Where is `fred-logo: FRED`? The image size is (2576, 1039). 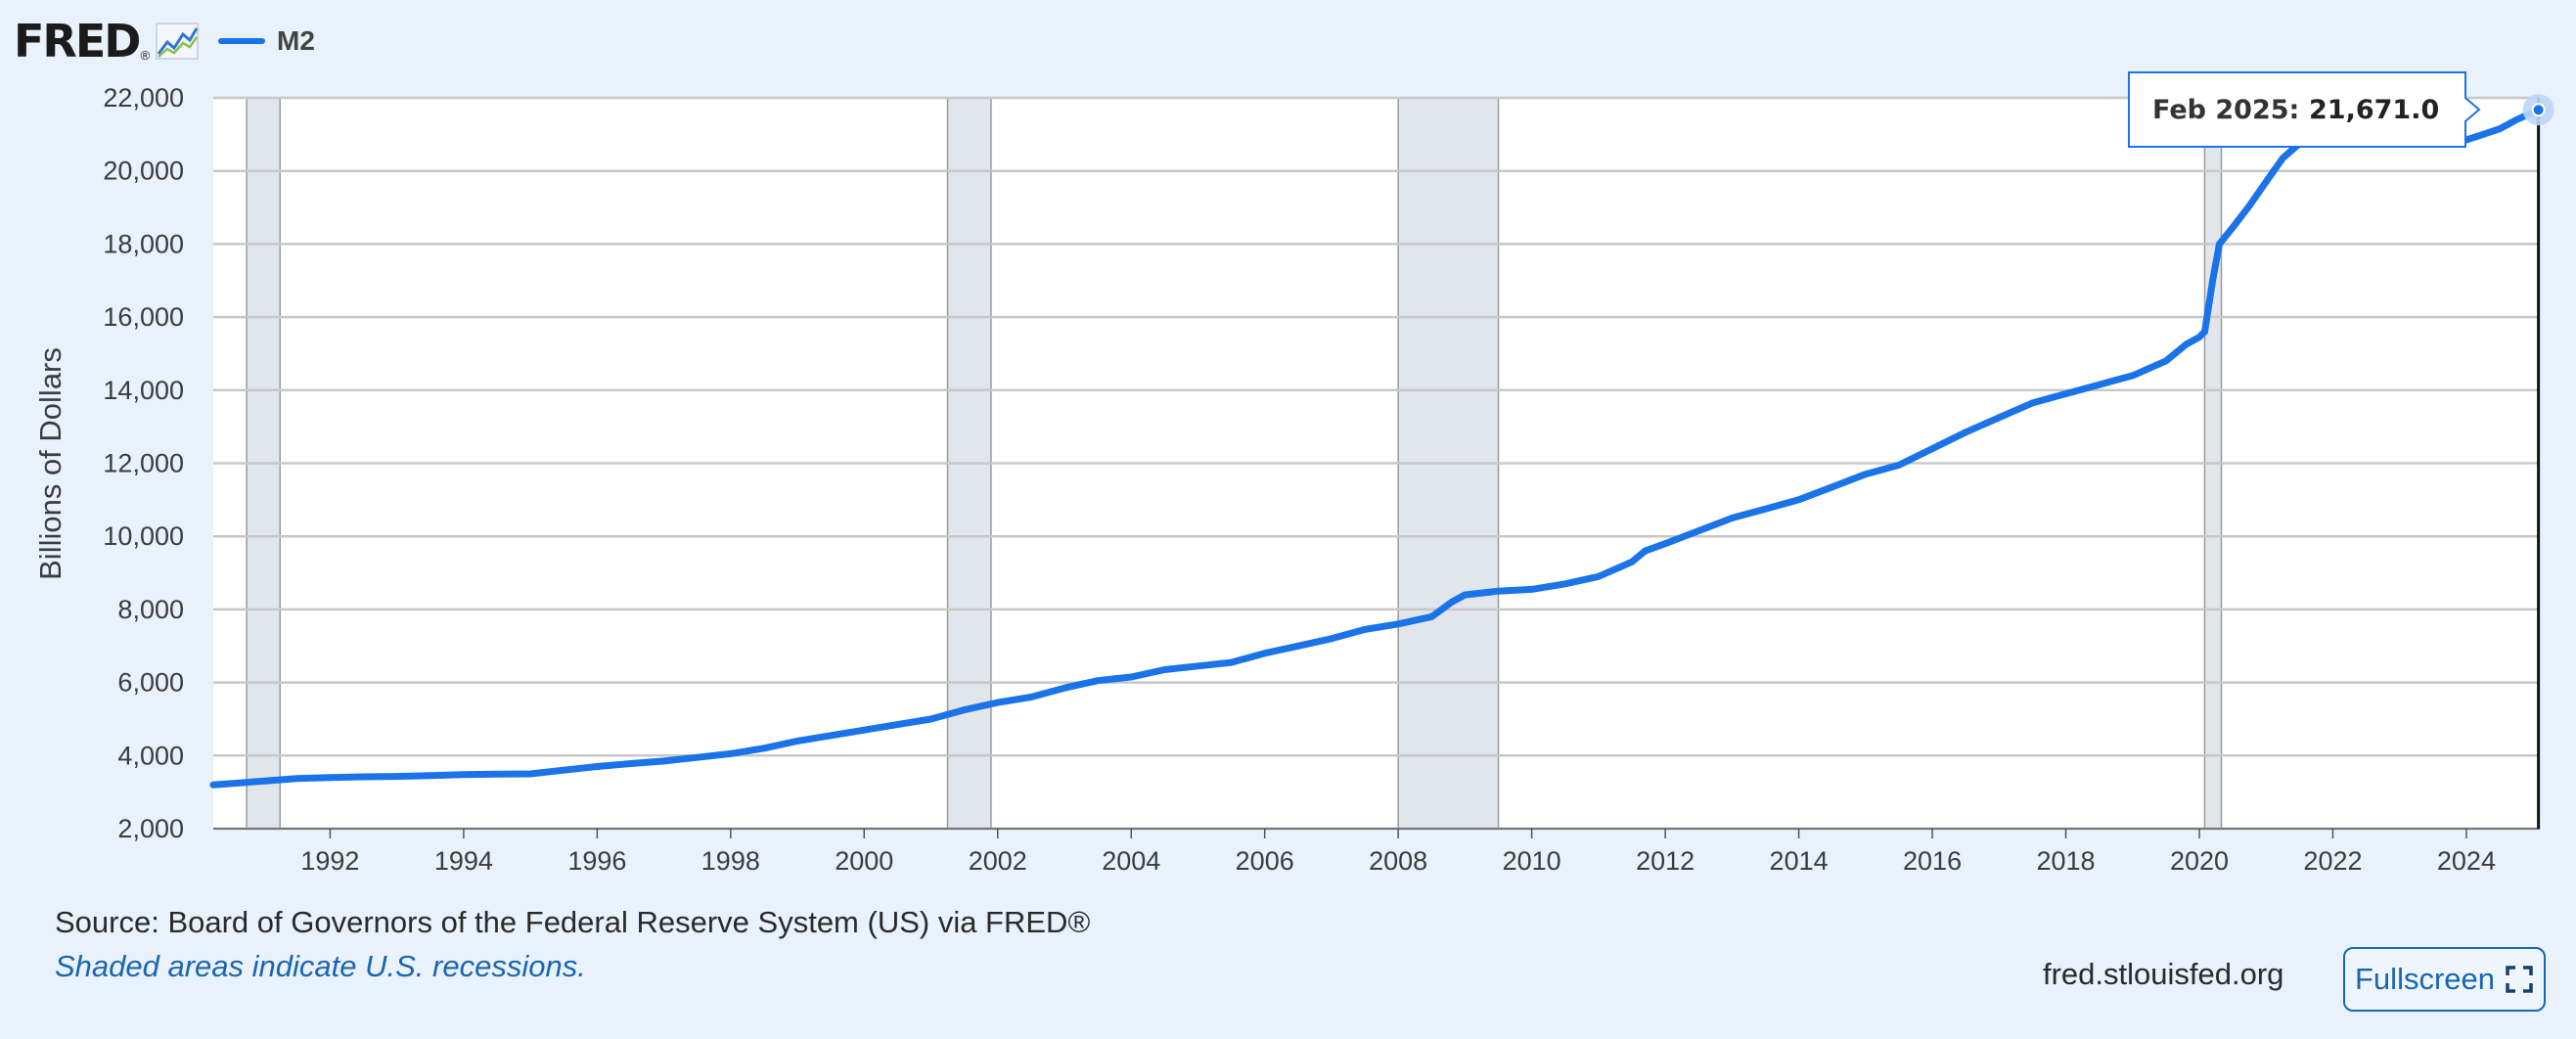
fred-logo: FRED is located at coordinates (77, 41).